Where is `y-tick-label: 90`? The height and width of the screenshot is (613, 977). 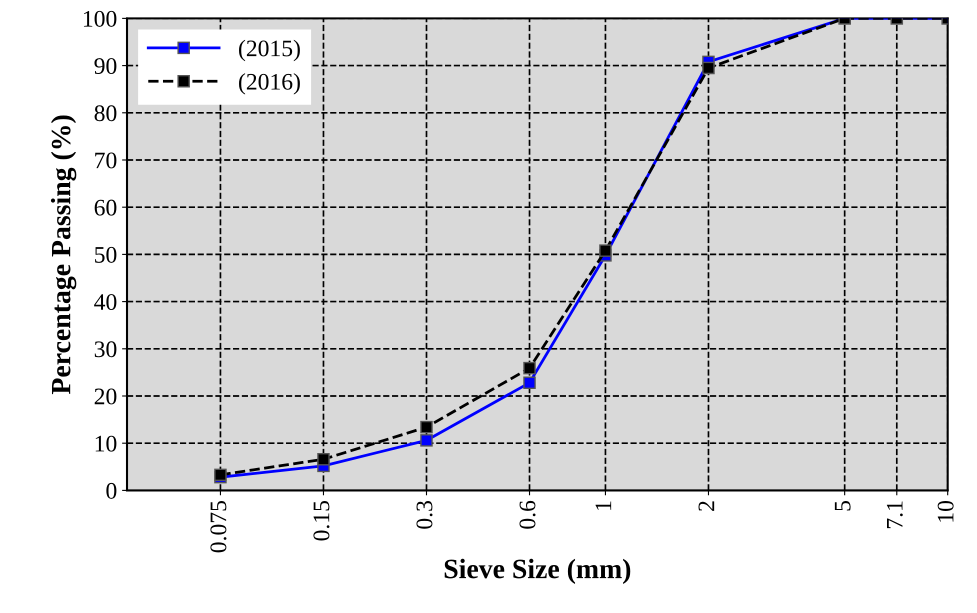 y-tick-label: 90 is located at coordinates (105, 66).